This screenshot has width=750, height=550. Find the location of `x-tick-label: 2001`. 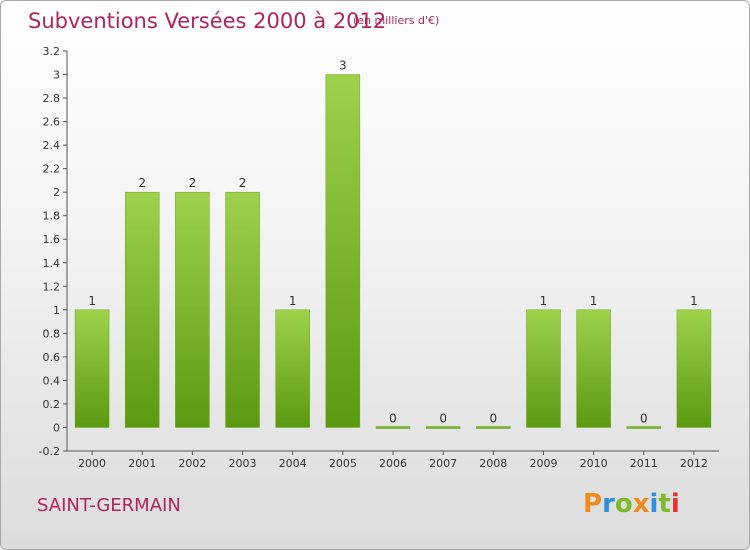

x-tick-label: 2001 is located at coordinates (142, 463).